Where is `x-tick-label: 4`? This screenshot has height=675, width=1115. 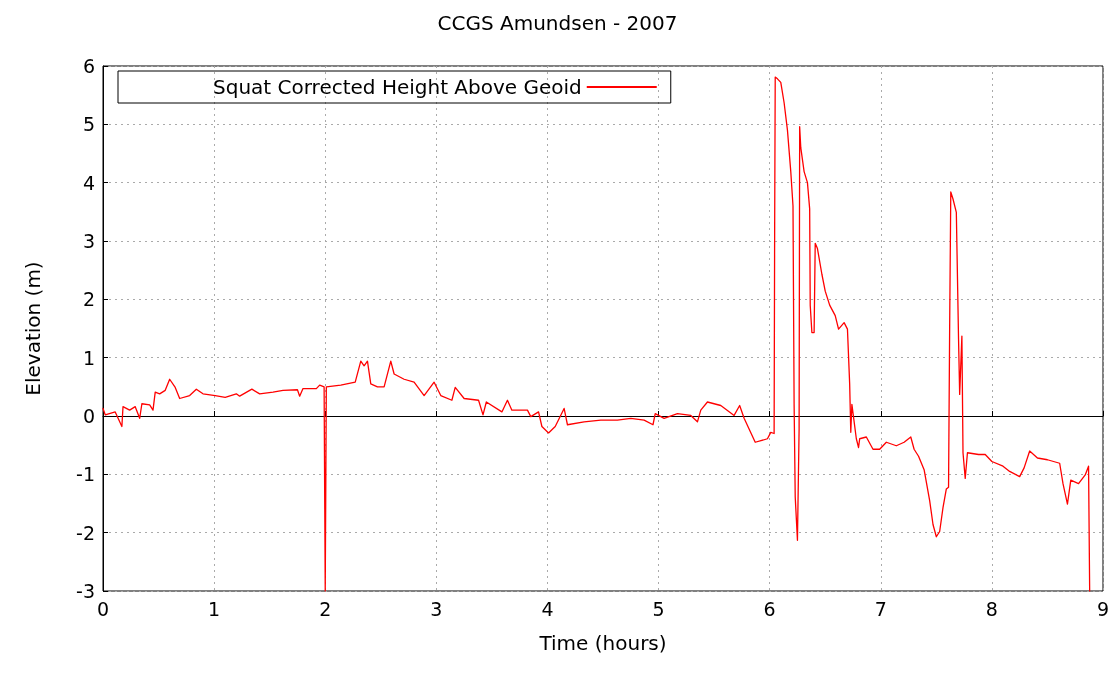 x-tick-label: 4 is located at coordinates (547, 608).